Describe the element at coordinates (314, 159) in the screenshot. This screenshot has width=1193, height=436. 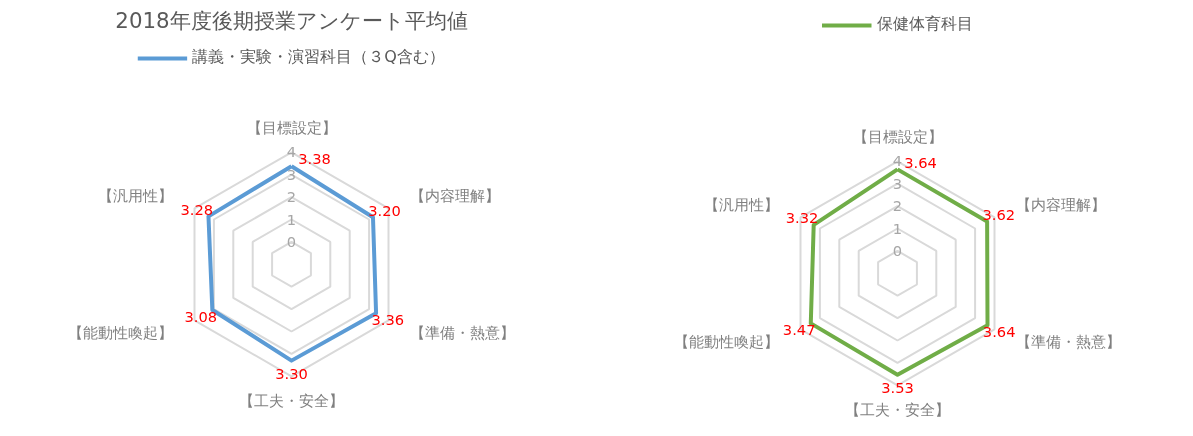
I see `data-label: 3.38` at that location.